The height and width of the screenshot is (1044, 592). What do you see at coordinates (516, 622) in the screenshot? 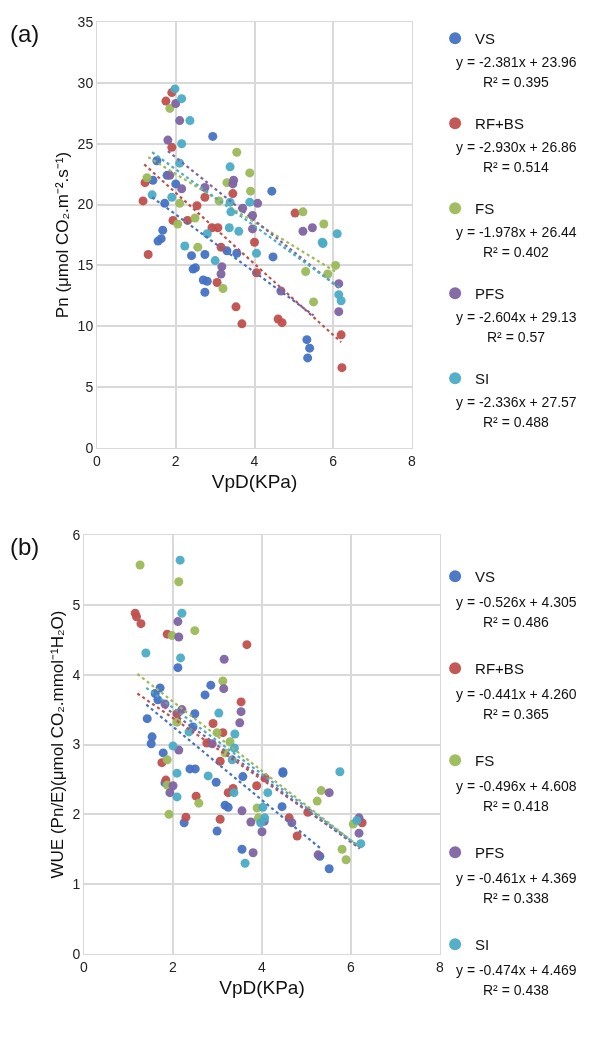
I see `text: R² = 0.486` at bounding box center [516, 622].